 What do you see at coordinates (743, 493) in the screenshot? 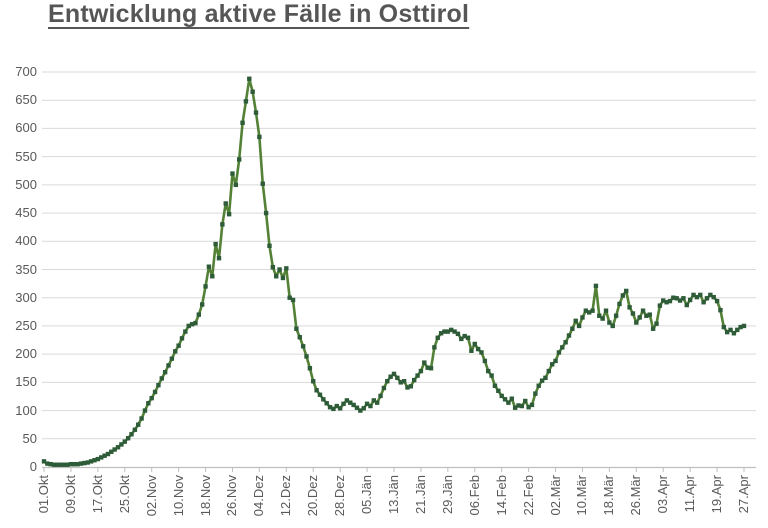
I see `x-axis-label: 27.Apr` at bounding box center [743, 493].